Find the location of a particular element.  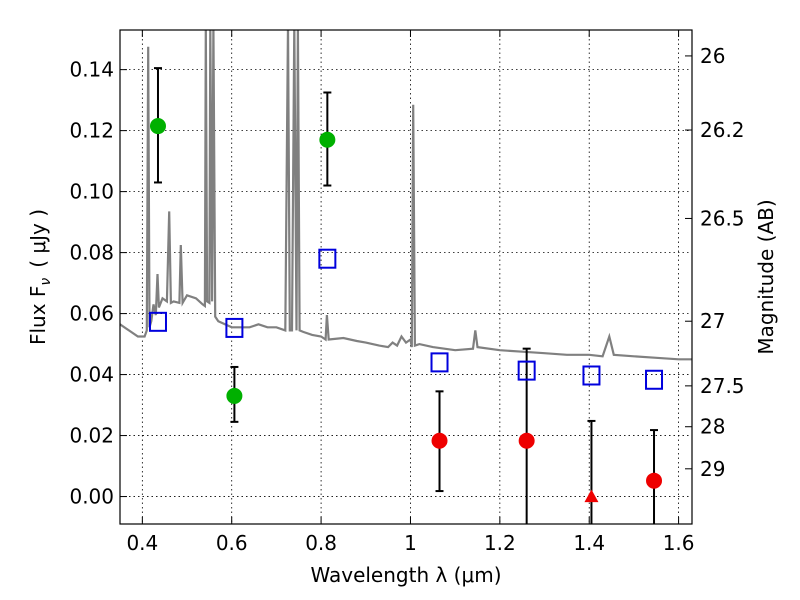

y2-tick-label: 26 is located at coordinates (712, 56).